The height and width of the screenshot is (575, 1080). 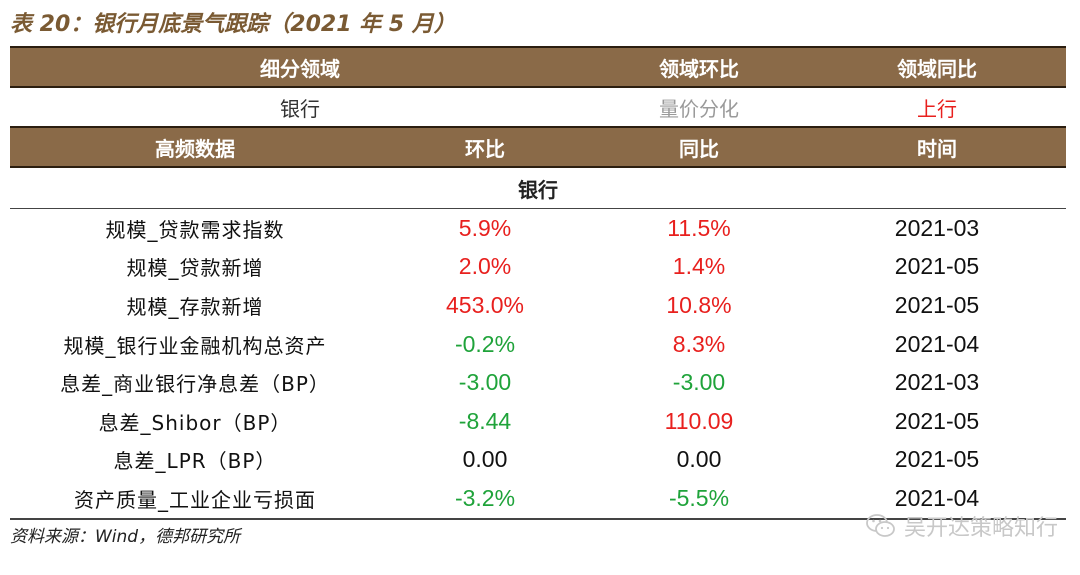 What do you see at coordinates (195, 384) in the screenshot?
I see `row-name: 息差_商业银行净息差（BP）` at bounding box center [195, 384].